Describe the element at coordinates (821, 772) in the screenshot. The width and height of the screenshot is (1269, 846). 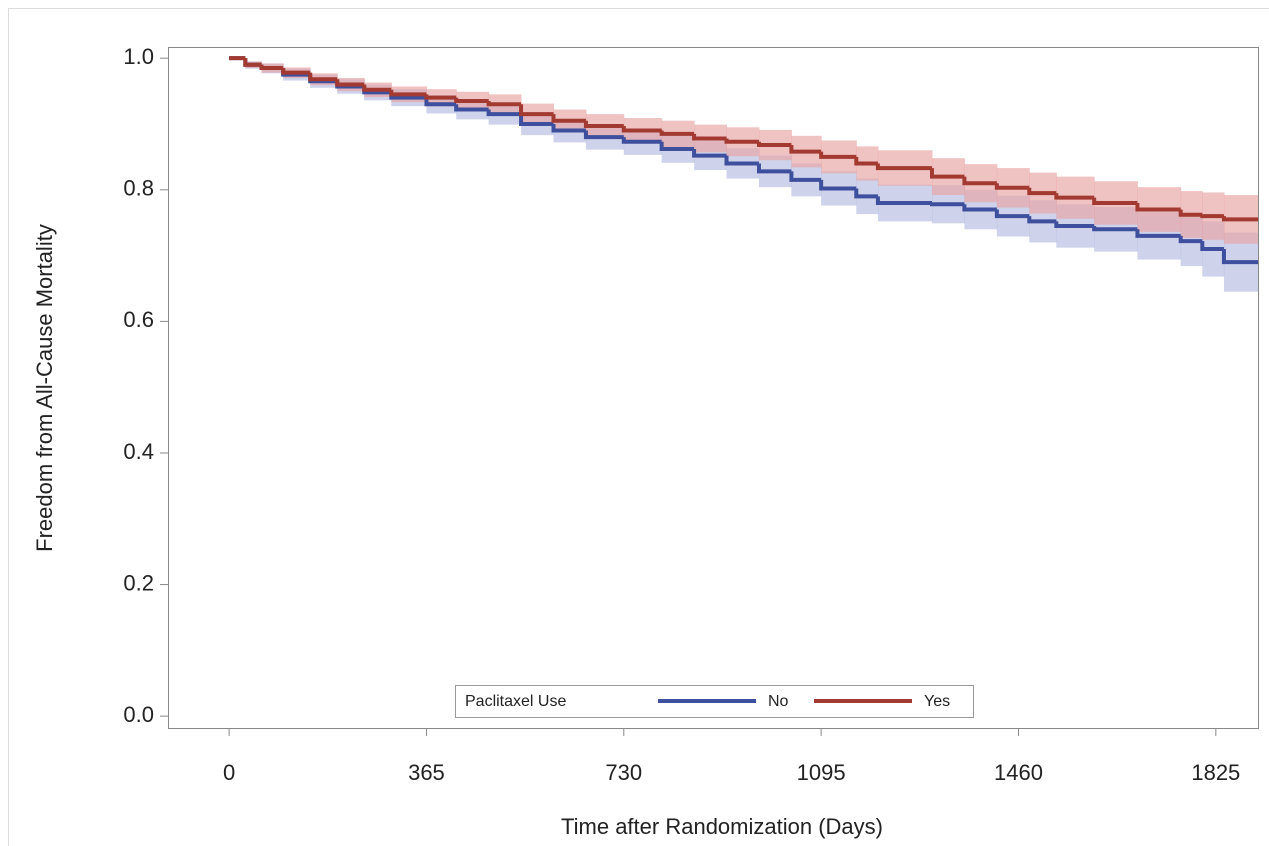
I see `x-tick-label: 1095` at that location.